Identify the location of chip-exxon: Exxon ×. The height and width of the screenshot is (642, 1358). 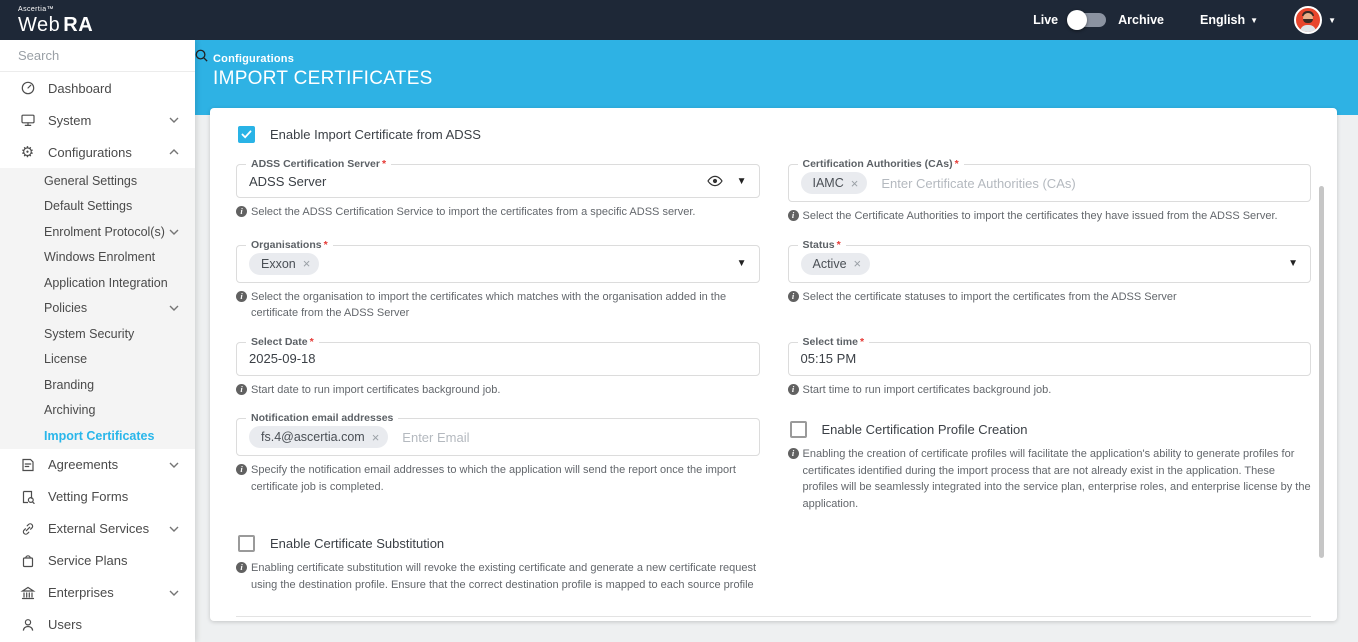
(284, 263).